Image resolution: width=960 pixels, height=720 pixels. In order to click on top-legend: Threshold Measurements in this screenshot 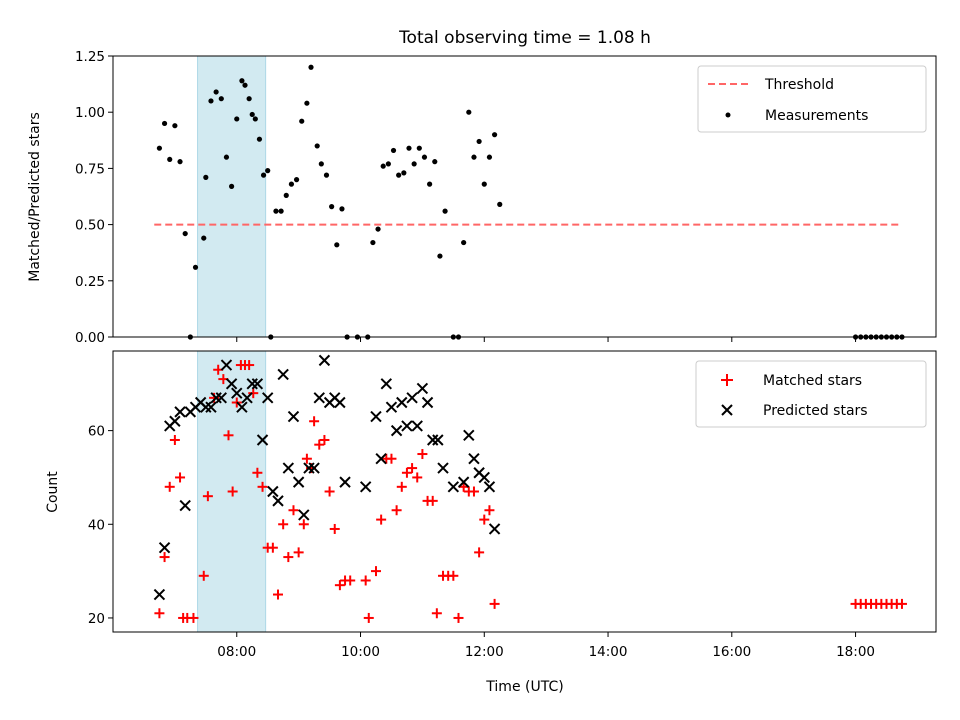, I will do `click(812, 99)`.